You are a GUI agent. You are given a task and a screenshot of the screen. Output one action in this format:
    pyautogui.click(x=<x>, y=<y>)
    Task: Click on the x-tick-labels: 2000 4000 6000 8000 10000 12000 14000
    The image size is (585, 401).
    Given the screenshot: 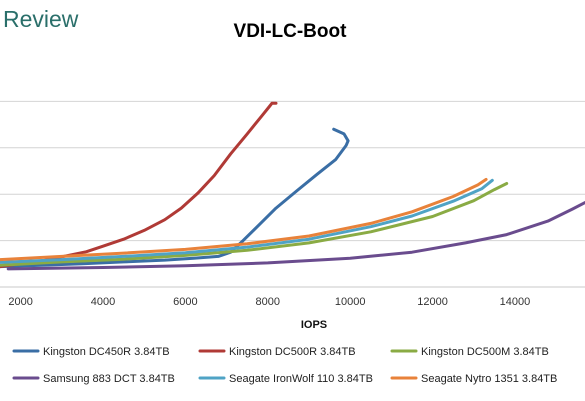 What is the action you would take?
    pyautogui.click(x=269, y=302)
    